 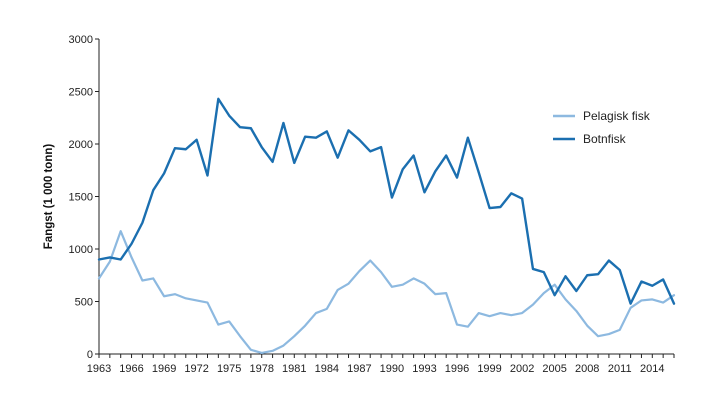 I want to click on x-tick-label: 1996, so click(x=457, y=369).